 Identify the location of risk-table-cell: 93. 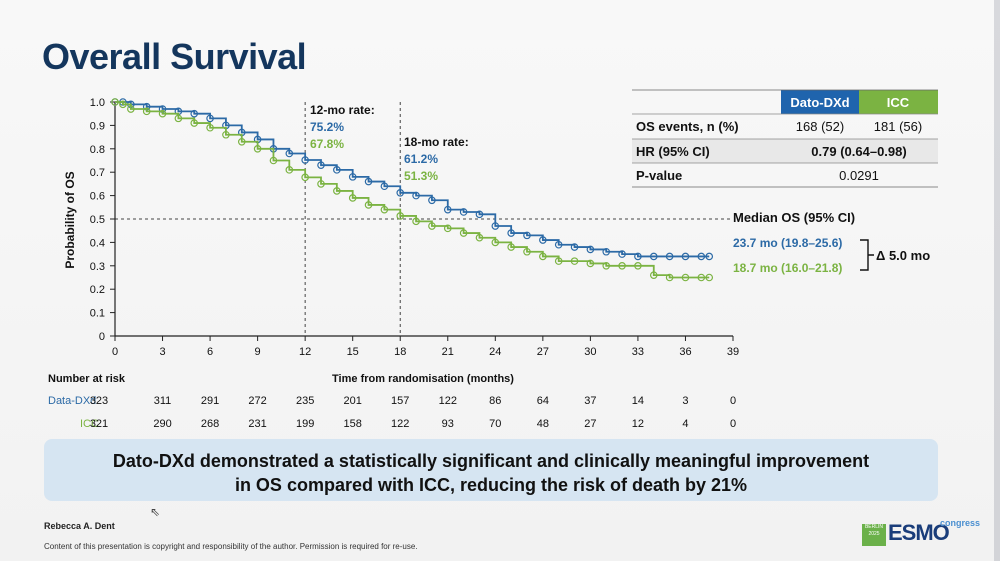
(448, 424).